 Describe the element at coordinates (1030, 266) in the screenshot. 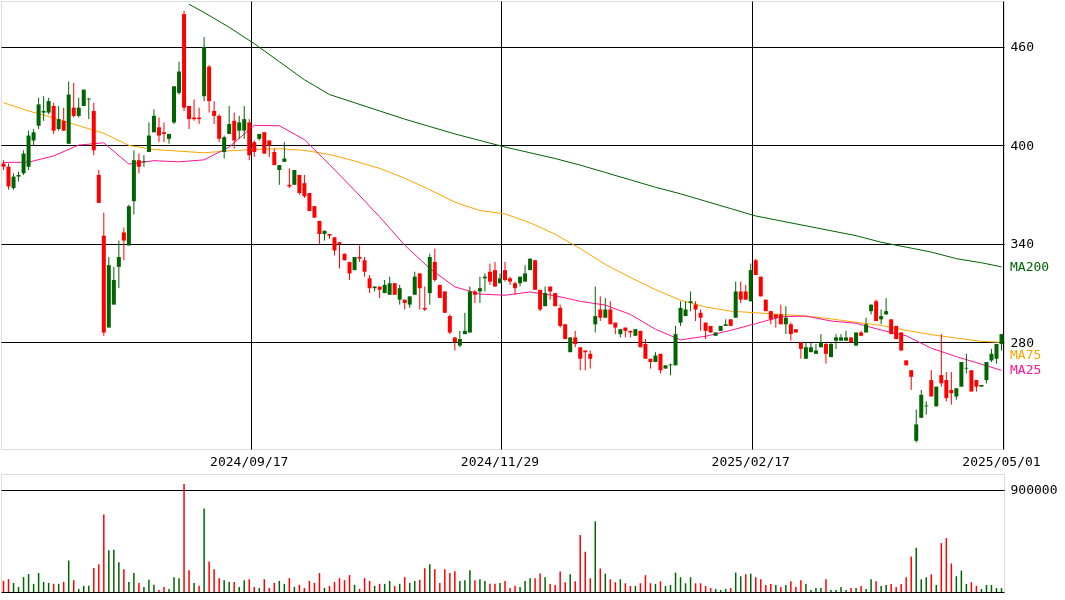

I see `series-label: MA200` at that location.